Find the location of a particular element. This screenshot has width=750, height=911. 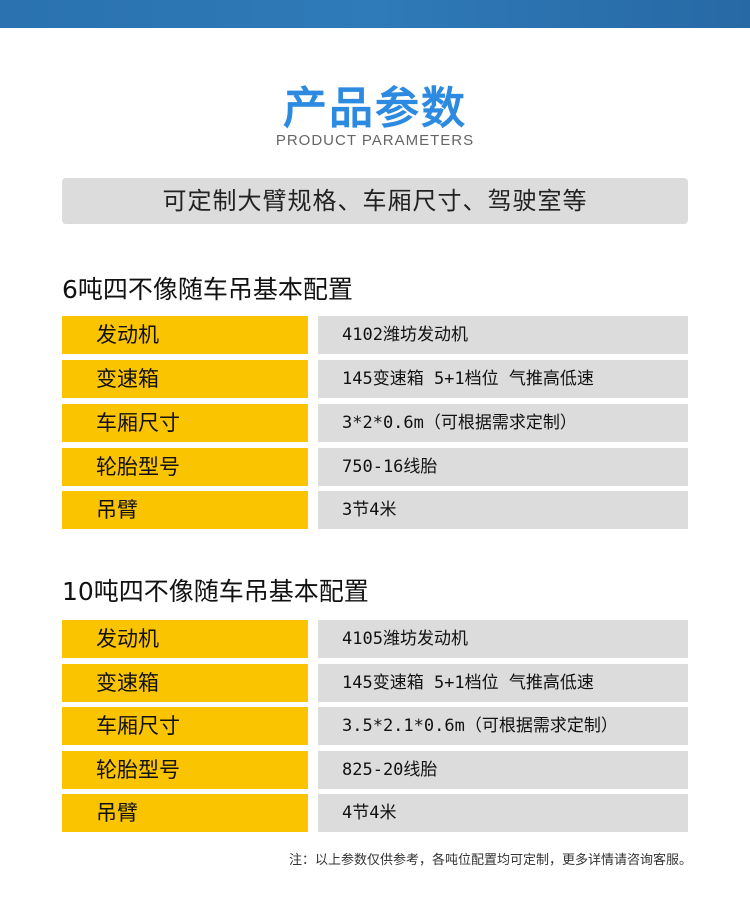

spec-row: 发动机 4105潍坊发动机 is located at coordinates (375, 639).